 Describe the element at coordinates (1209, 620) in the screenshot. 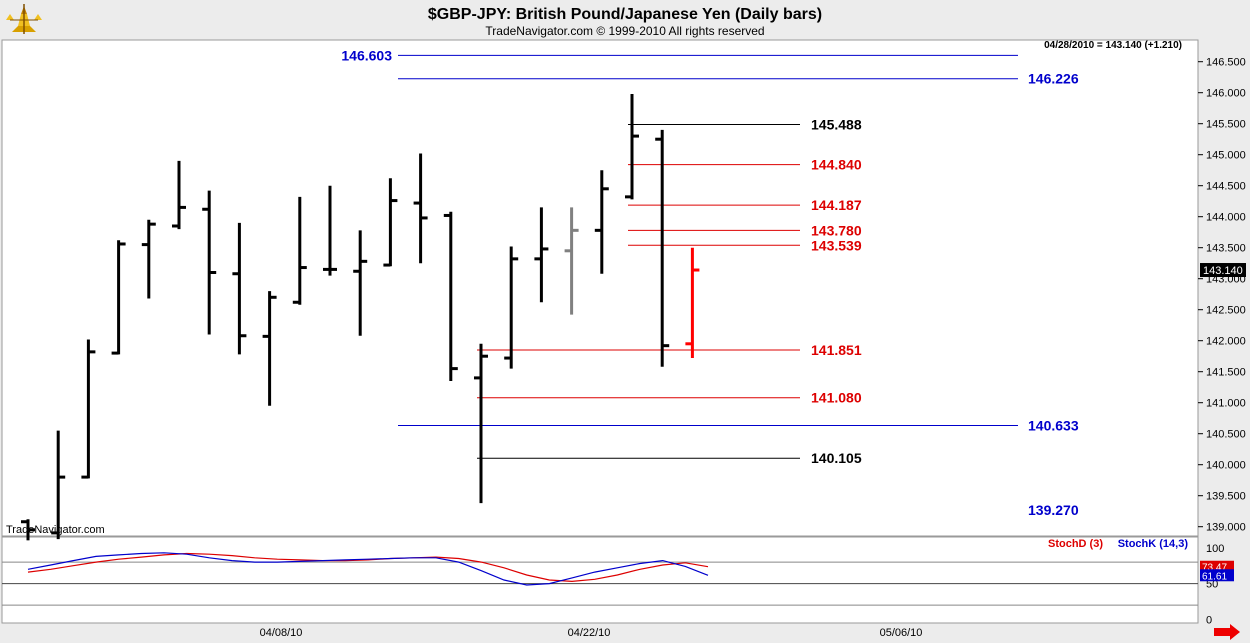

I see `stoch-y-tick-label: 0` at that location.